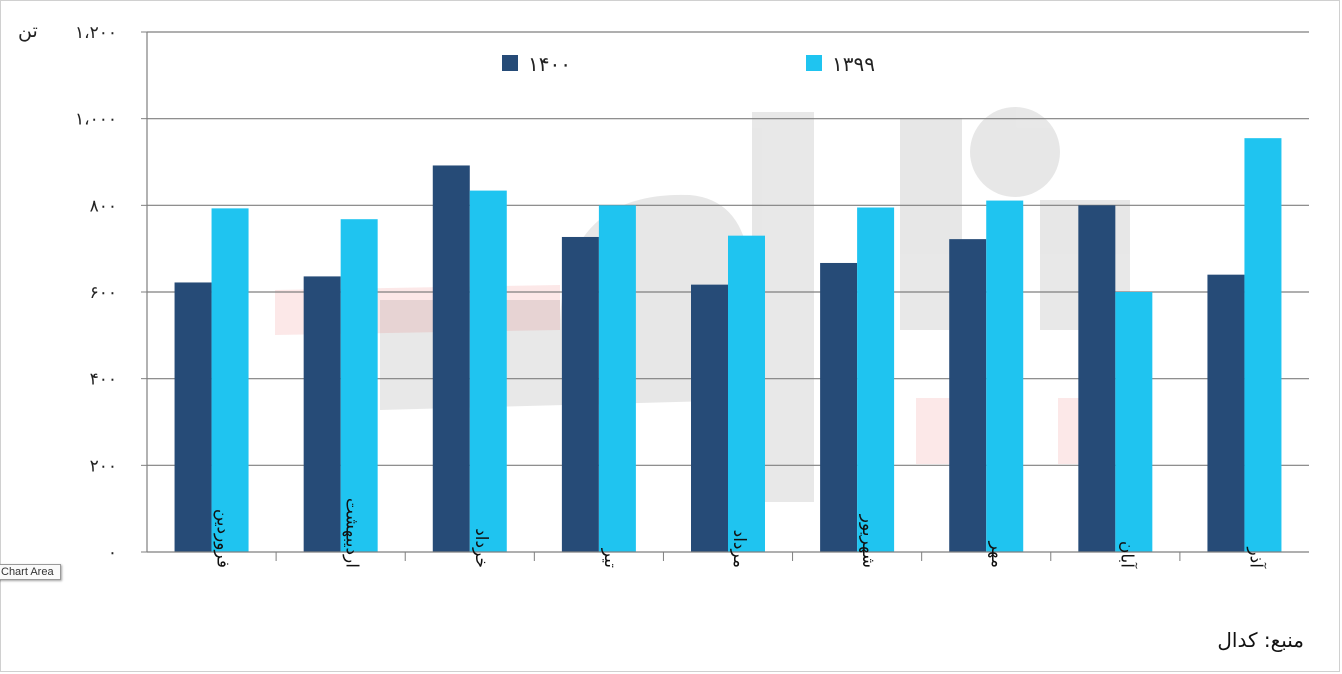 This screenshot has width=1342, height=674. Describe the element at coordinates (103, 293) in the screenshot. I see `y-tick-label-3: ۶۰۰` at that location.